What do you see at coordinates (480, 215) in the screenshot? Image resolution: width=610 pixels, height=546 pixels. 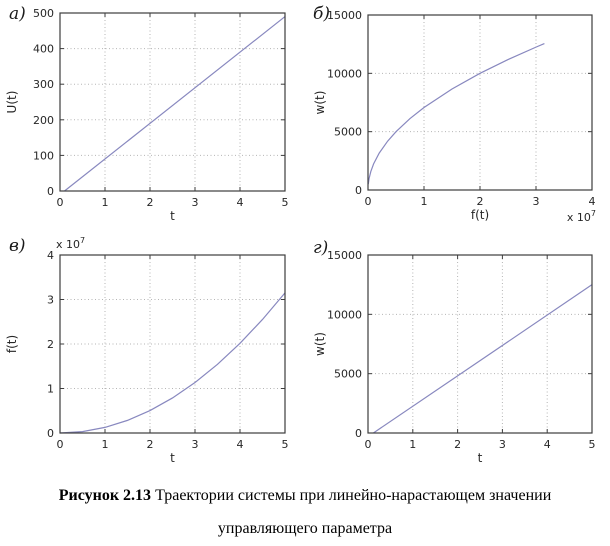 I see `x-axis-label: f(t)` at bounding box center [480, 215].